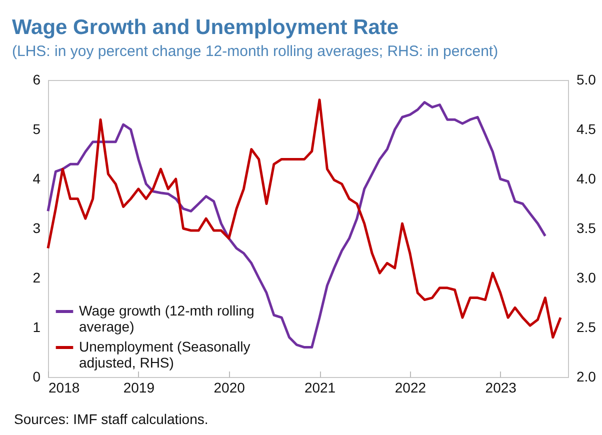 The image size is (602, 435). What do you see at coordinates (111, 419) in the screenshot?
I see `source-note: Sources: IMF staff calculations.` at bounding box center [111, 419].